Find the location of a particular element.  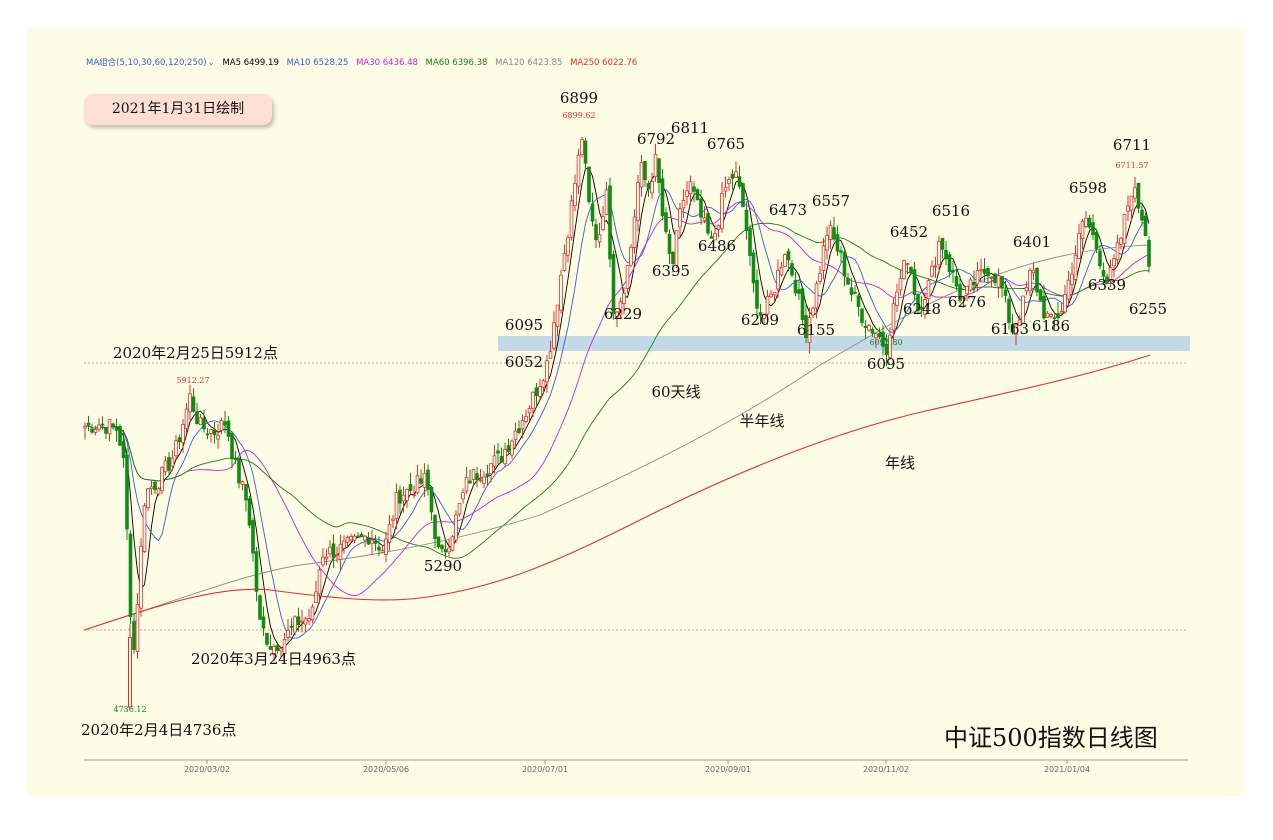

legend-ma5: MA5 6499.19 is located at coordinates (250, 63).